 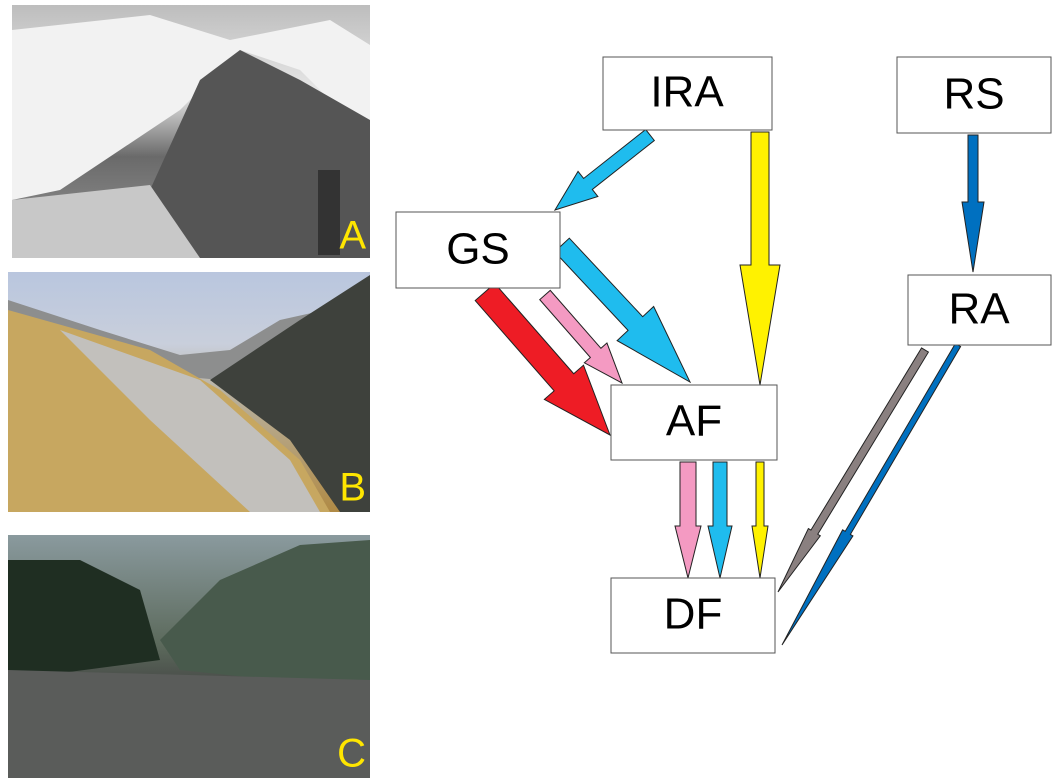 What do you see at coordinates (352, 236) in the screenshot?
I see `photo-label: A` at bounding box center [352, 236].